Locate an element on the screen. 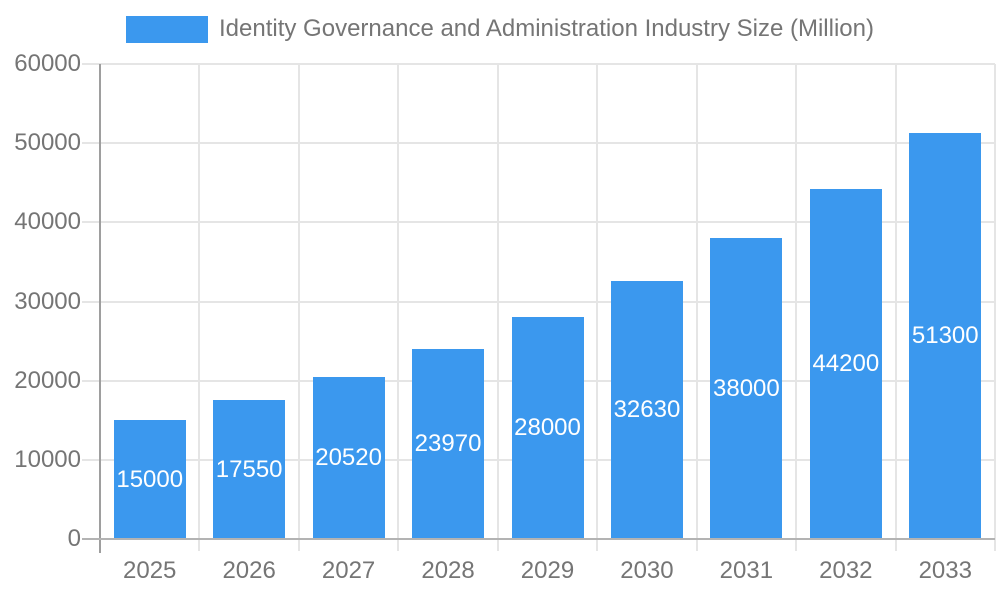 This screenshot has height=600, width=1000. y-axis-tick-label: 10000 is located at coordinates (47, 459).